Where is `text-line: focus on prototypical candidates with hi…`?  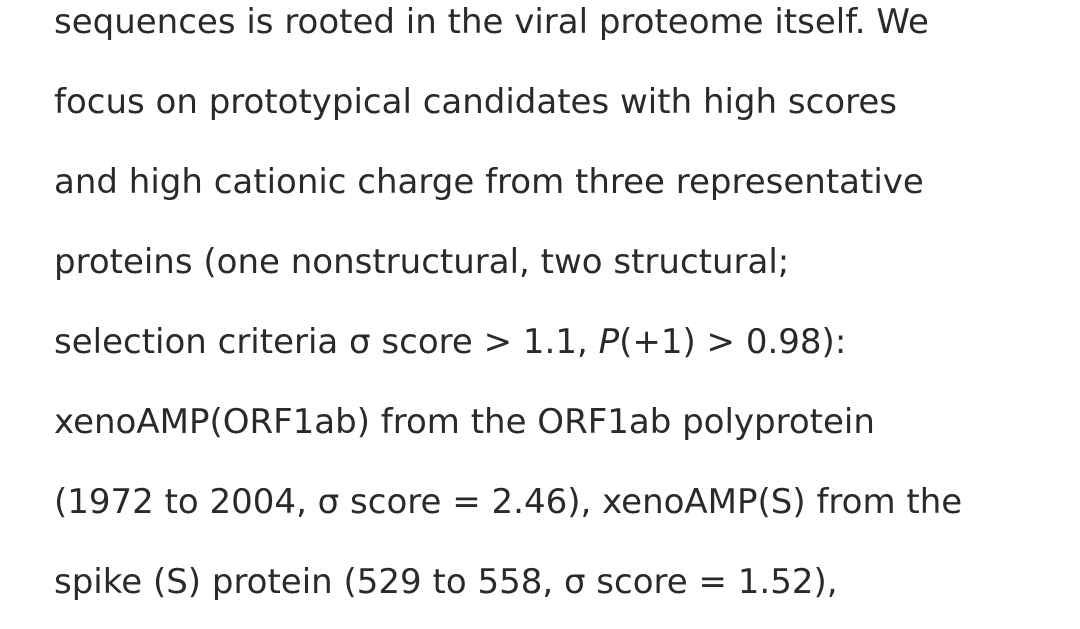 text-line: focus on prototypical candidates with hi… is located at coordinates (475, 102).